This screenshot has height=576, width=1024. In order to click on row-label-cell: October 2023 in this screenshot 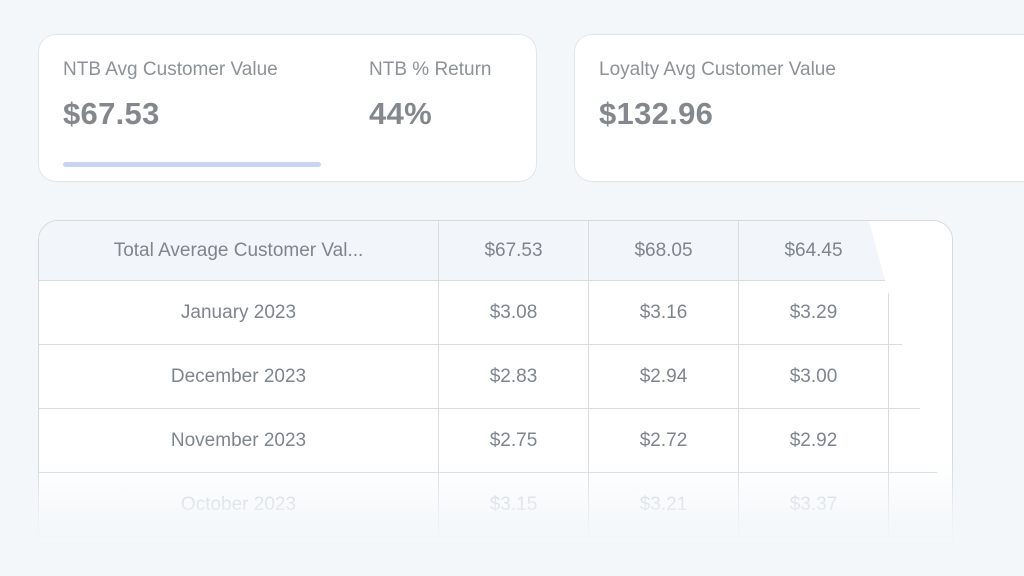, I will do `click(239, 504)`.